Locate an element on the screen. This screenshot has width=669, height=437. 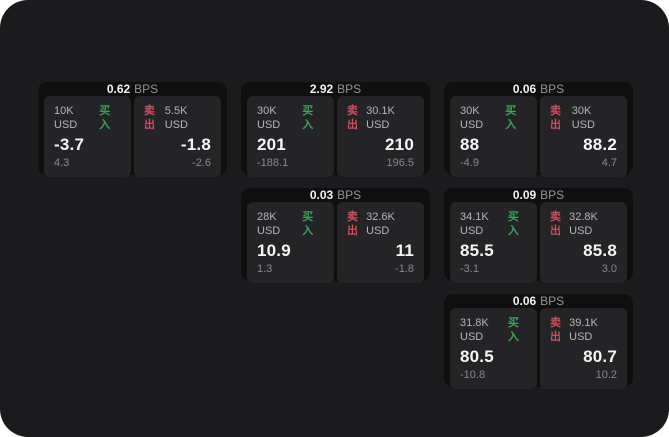
sell-panel-top: 卖出 32.6K USD is located at coordinates (380, 224).